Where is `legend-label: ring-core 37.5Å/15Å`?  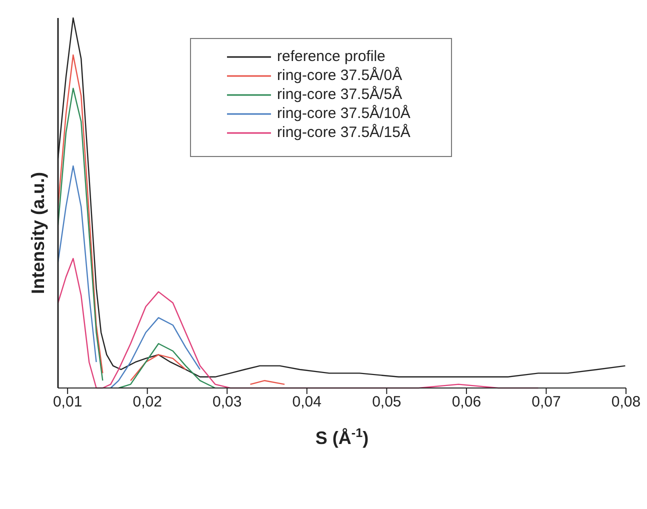 legend-label: ring-core 37.5Å/15Å is located at coordinates (343, 132).